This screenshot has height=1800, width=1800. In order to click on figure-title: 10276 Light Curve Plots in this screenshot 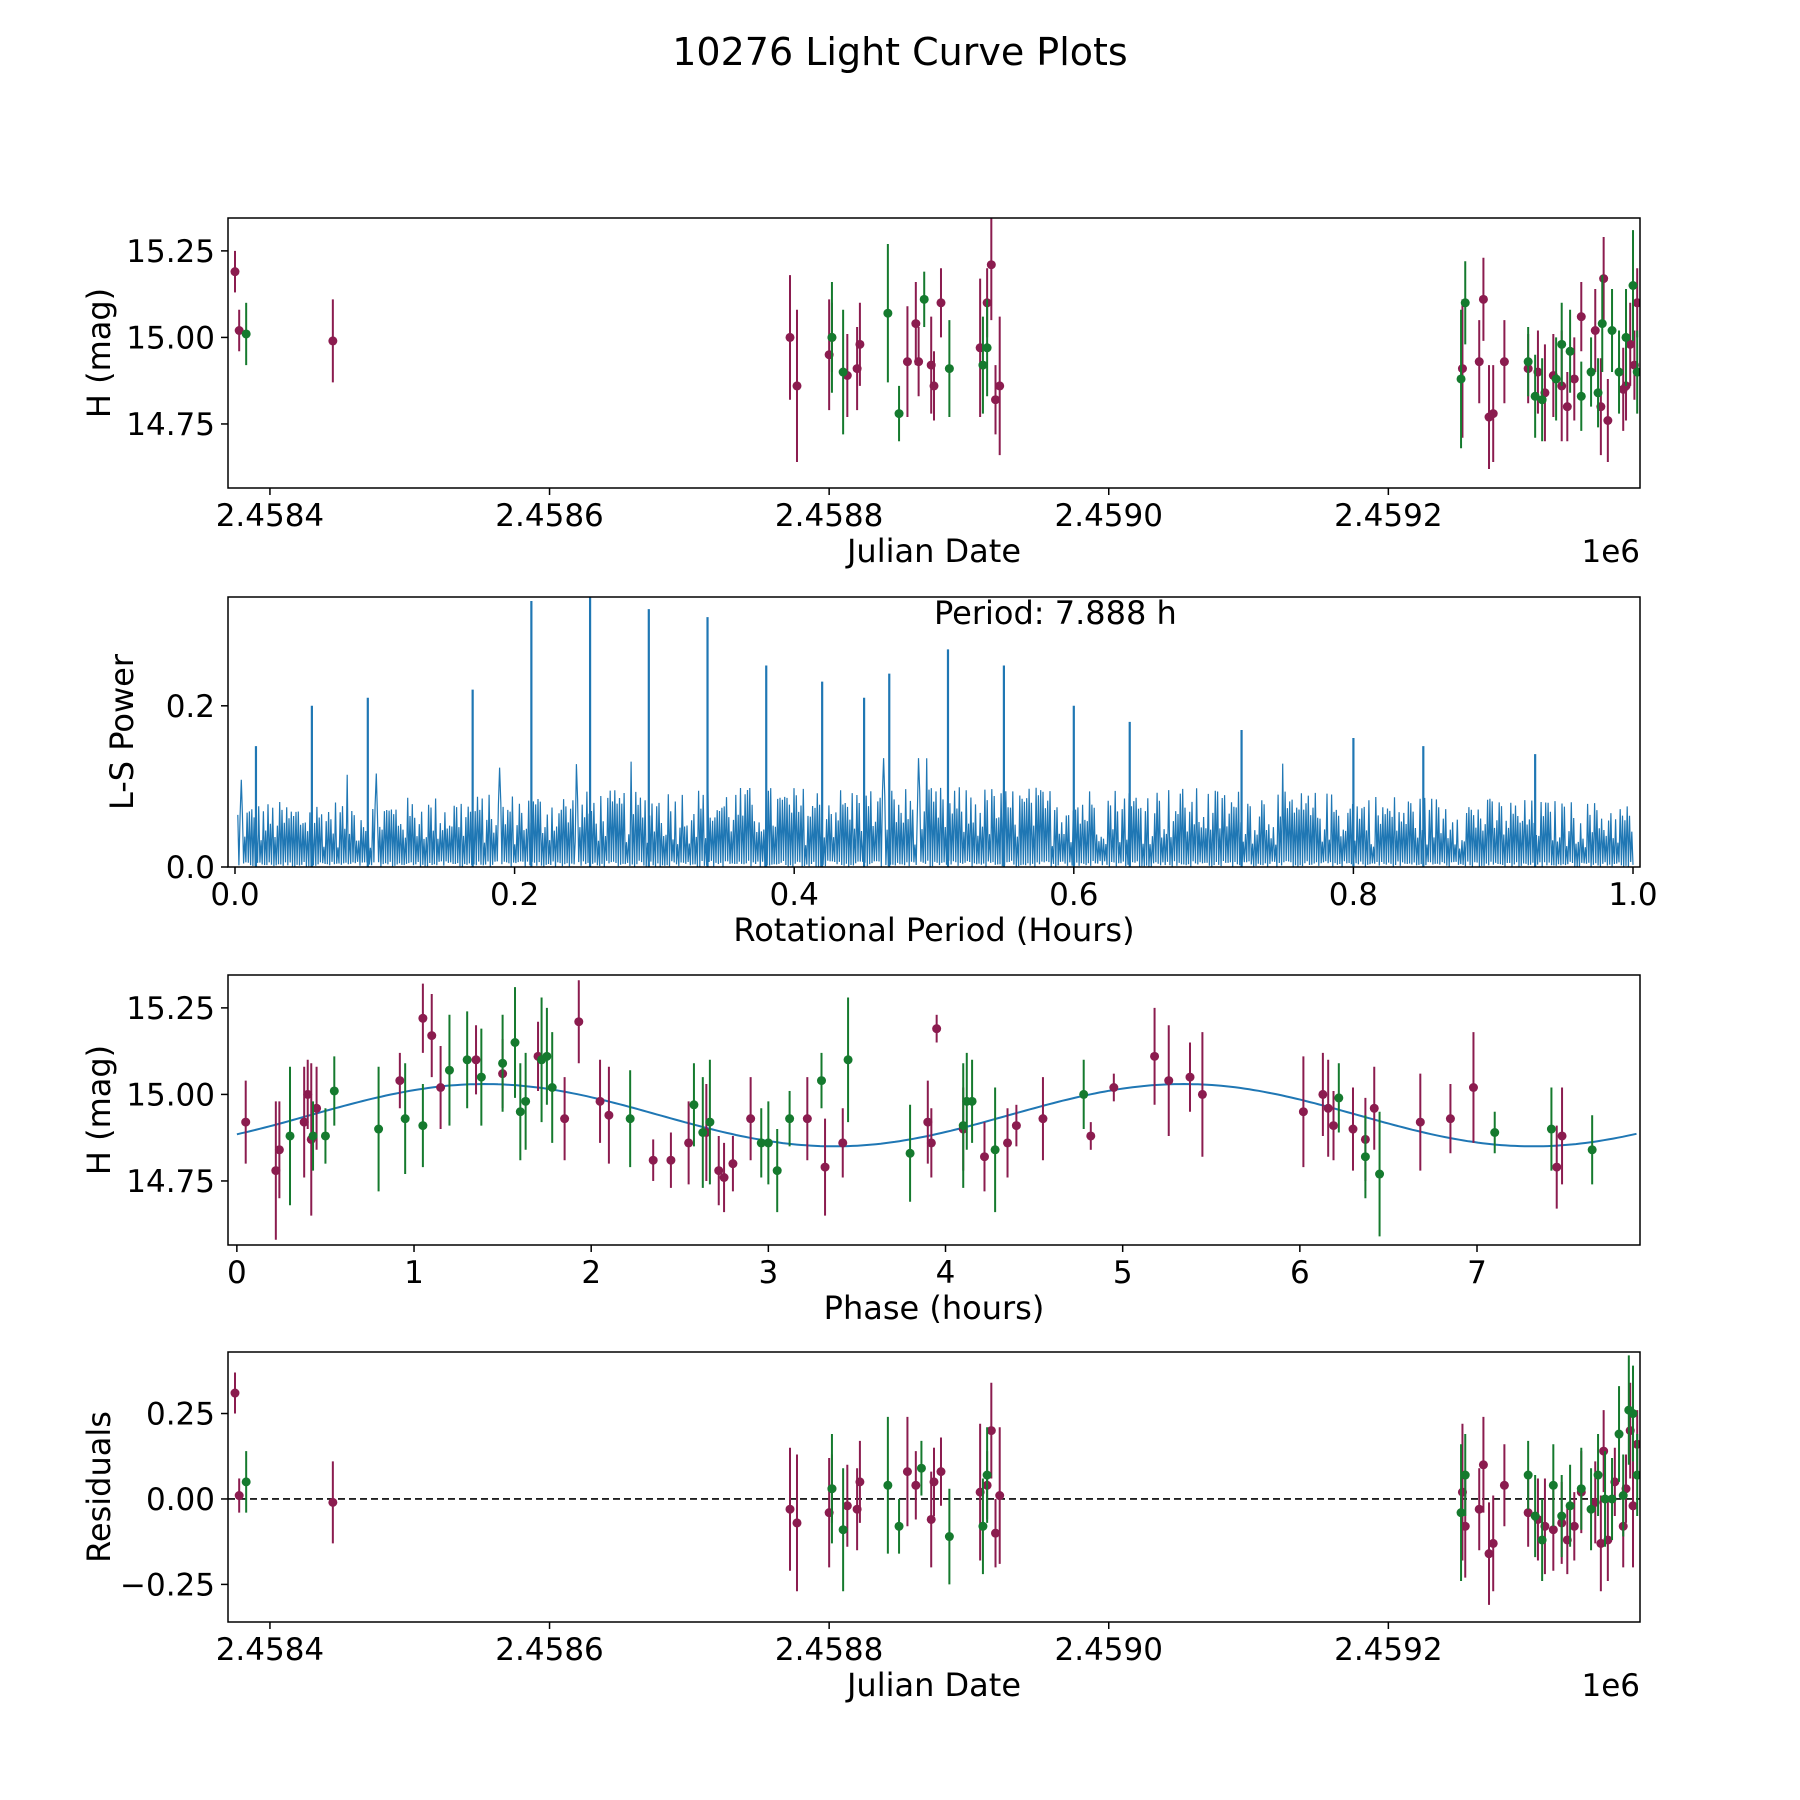, I will do `click(899, 52)`.